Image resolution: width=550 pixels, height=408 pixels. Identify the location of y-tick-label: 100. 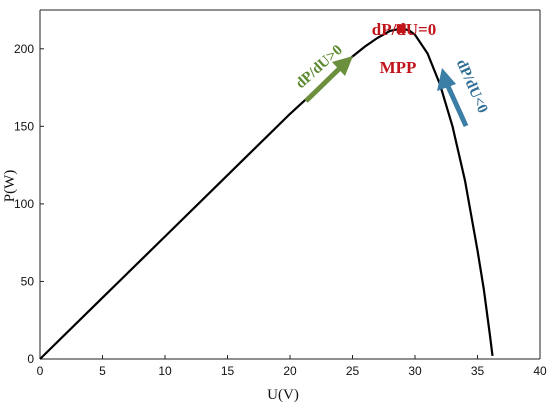
(24, 204).